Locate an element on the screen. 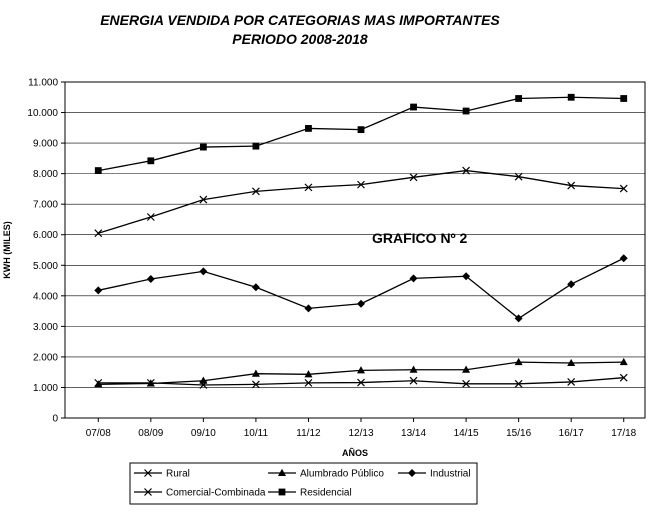 The width and height of the screenshot is (650, 515). y-tick-label: 0 is located at coordinates (55, 419).